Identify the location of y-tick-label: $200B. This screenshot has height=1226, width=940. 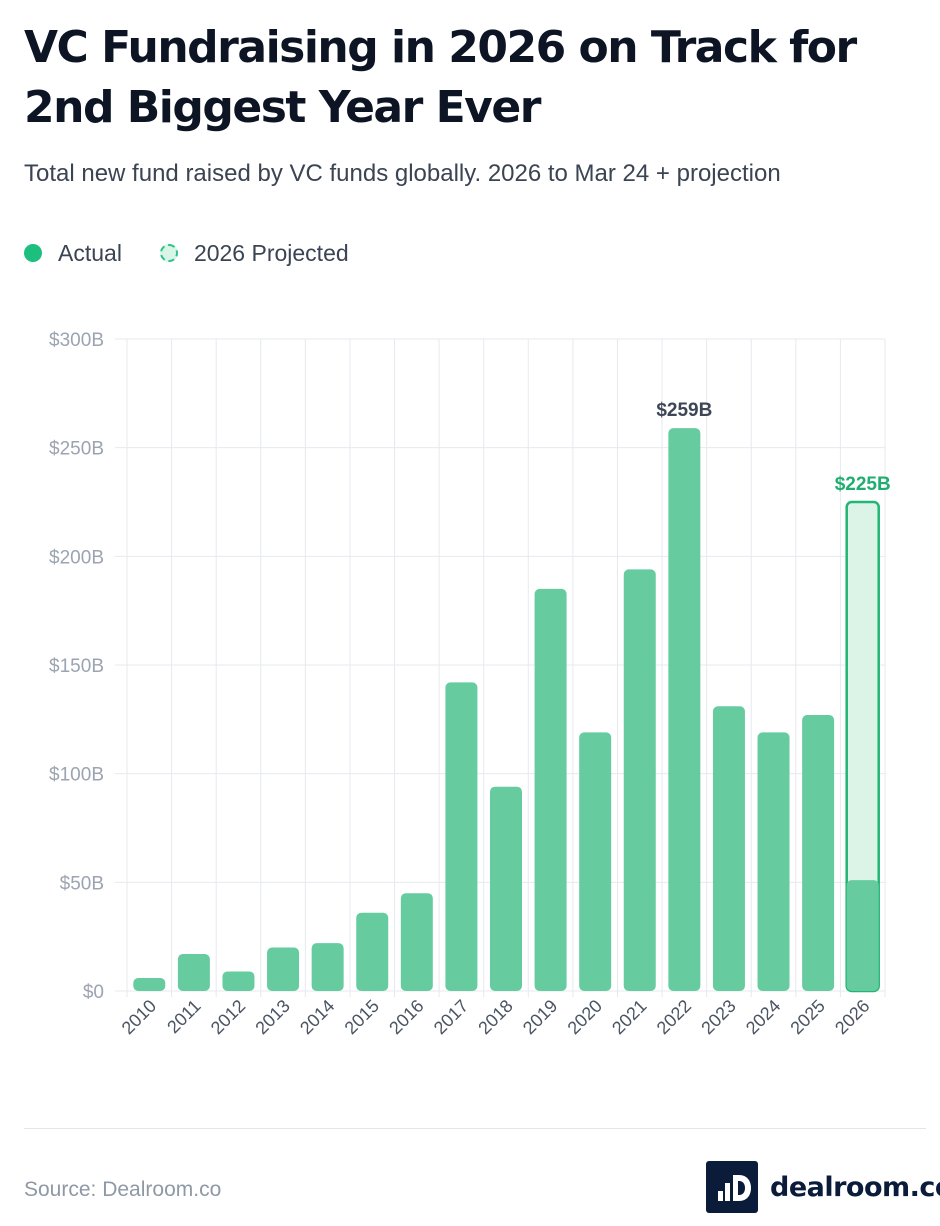
(76, 557).